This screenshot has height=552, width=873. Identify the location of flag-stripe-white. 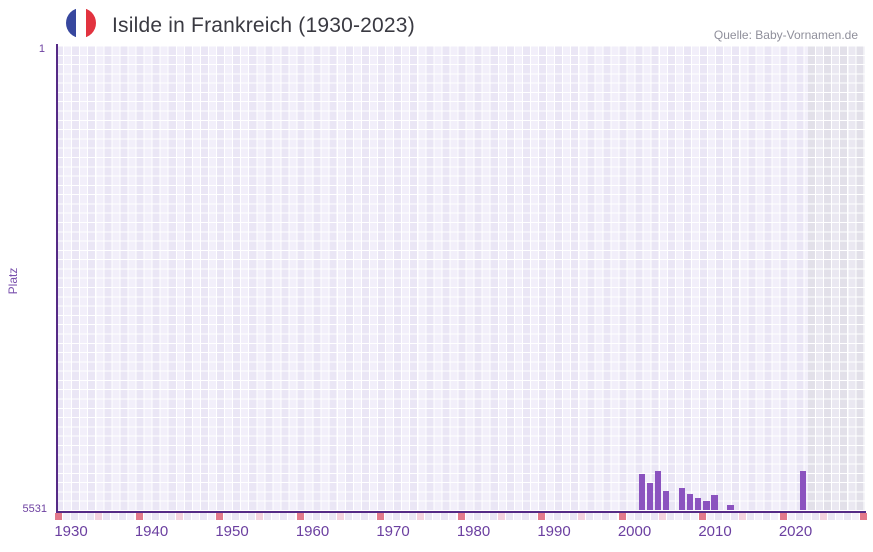
(81, 23).